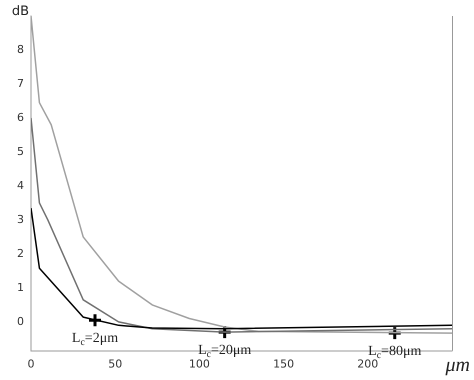 The image size is (474, 380). What do you see at coordinates (20, 11) in the screenshot?
I see `y-axis-title: dB` at bounding box center [20, 11].